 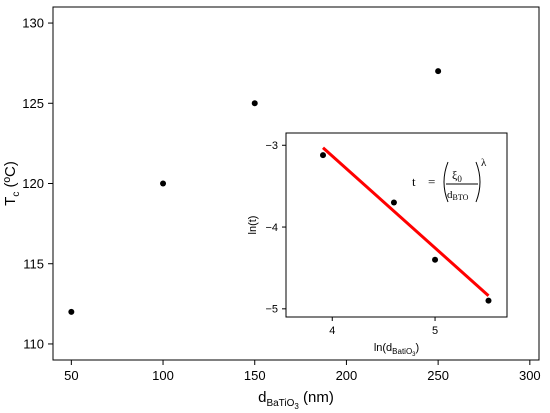 What do you see at coordinates (530, 375) in the screenshot?
I see `main-x-tick-label: 300` at bounding box center [530, 375].